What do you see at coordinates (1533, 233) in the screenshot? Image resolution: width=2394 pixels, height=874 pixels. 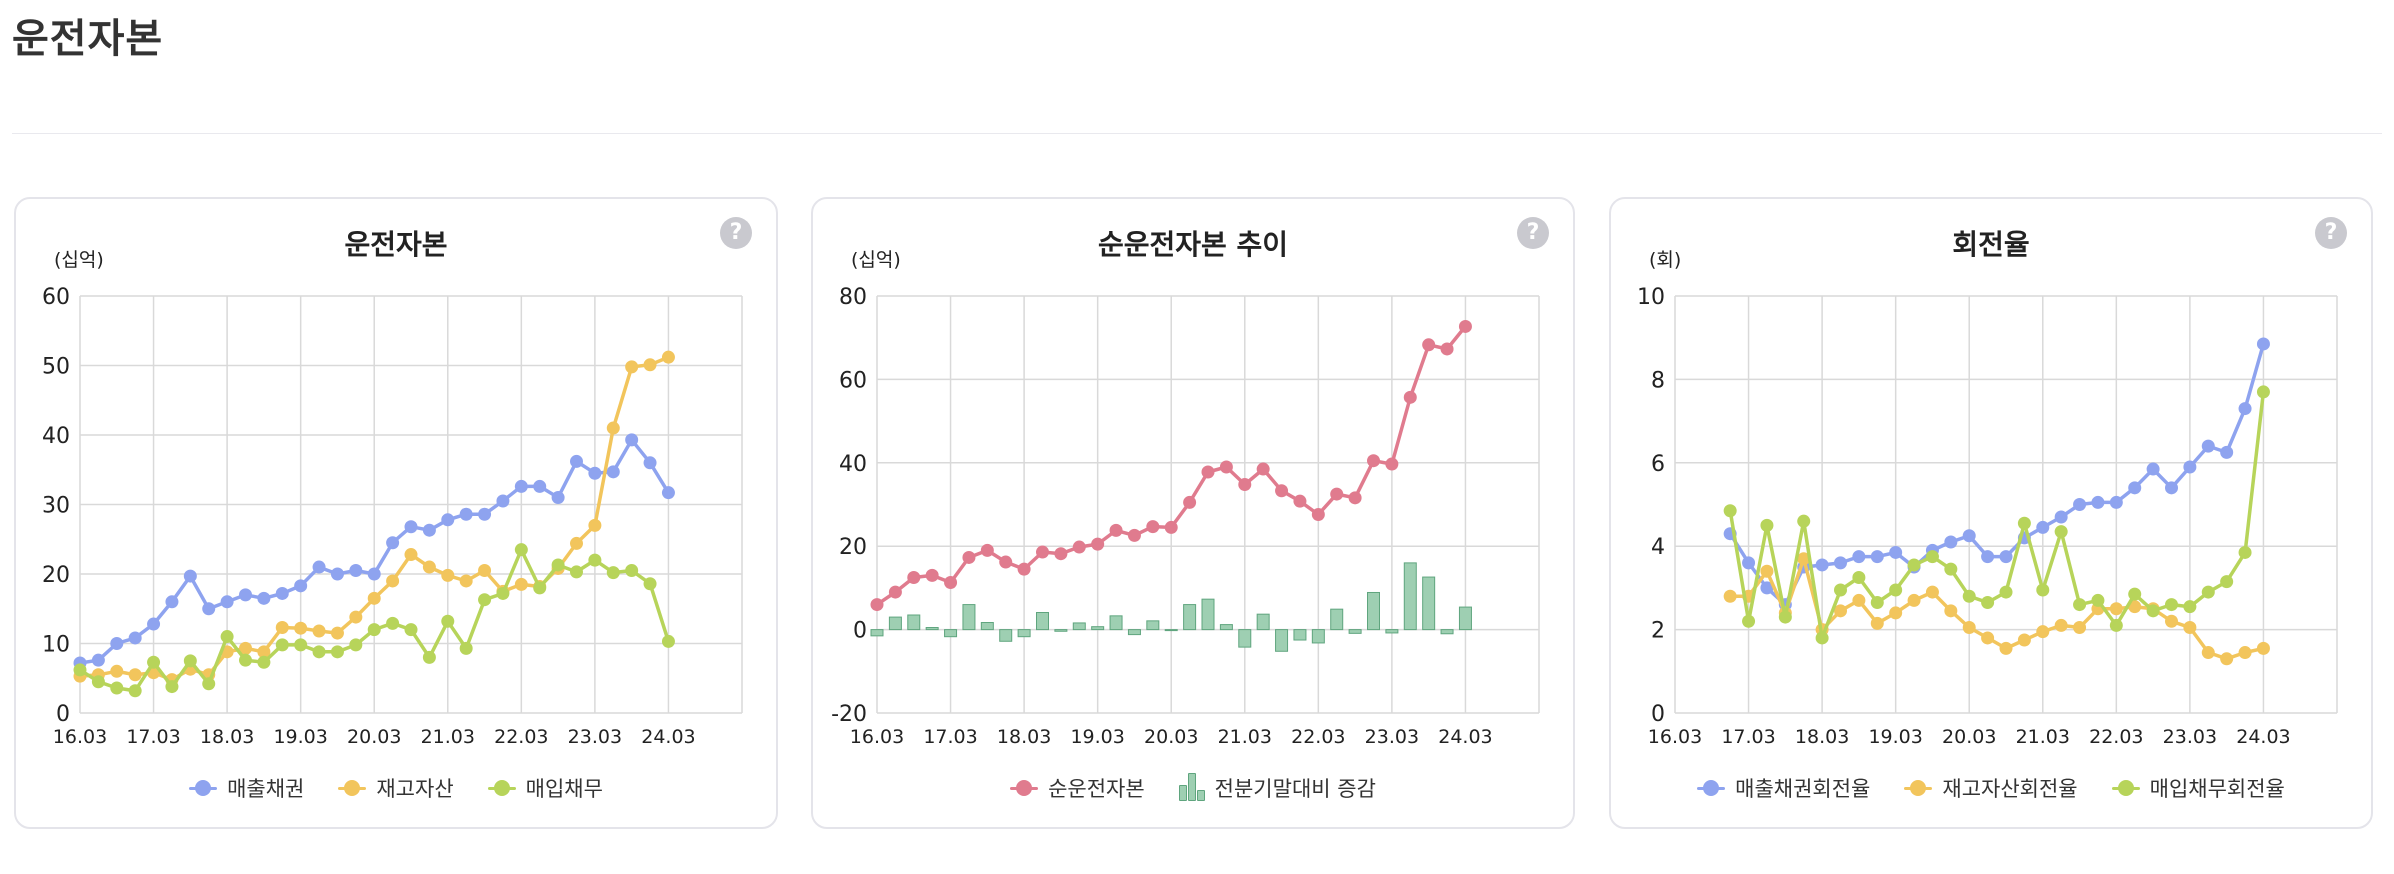 I see `help-icon: ?` at bounding box center [1533, 233].